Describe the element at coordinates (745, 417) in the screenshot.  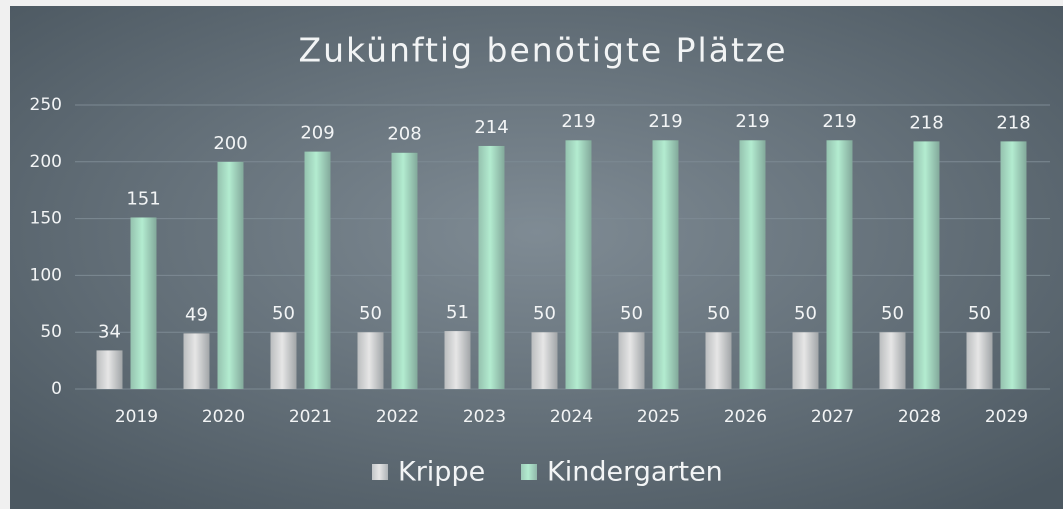
I see `x-tick-label: 2026` at that location.